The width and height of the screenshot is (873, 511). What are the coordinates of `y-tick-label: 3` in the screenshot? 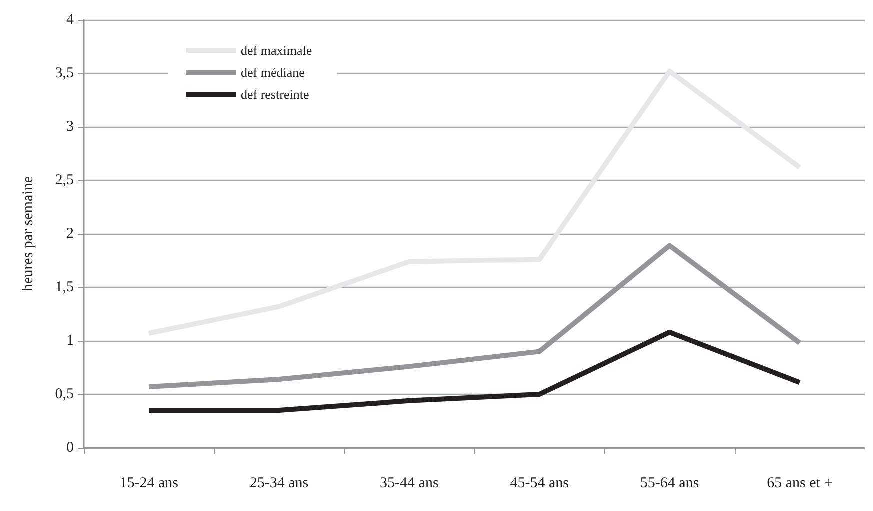 It's located at (70, 127).